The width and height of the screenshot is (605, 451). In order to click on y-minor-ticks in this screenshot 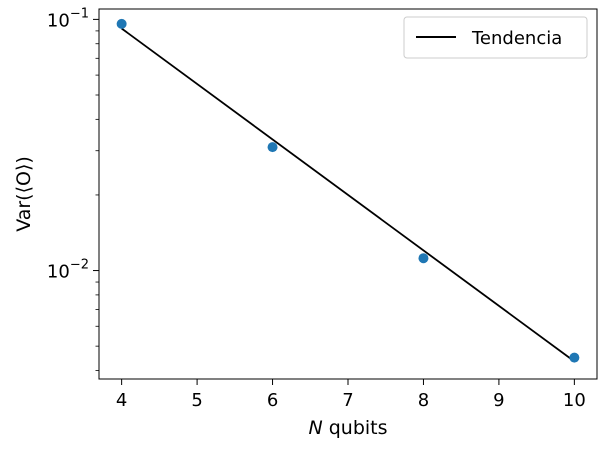, I will do `click(97, 200)`.